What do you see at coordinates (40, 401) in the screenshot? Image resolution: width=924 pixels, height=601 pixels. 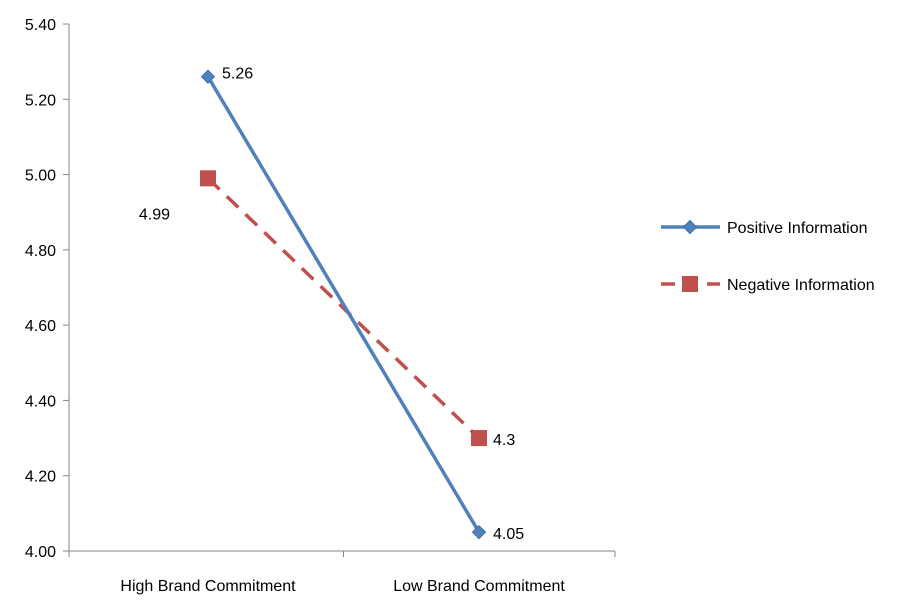 I see `y-tick-label: 4.40` at bounding box center [40, 401].